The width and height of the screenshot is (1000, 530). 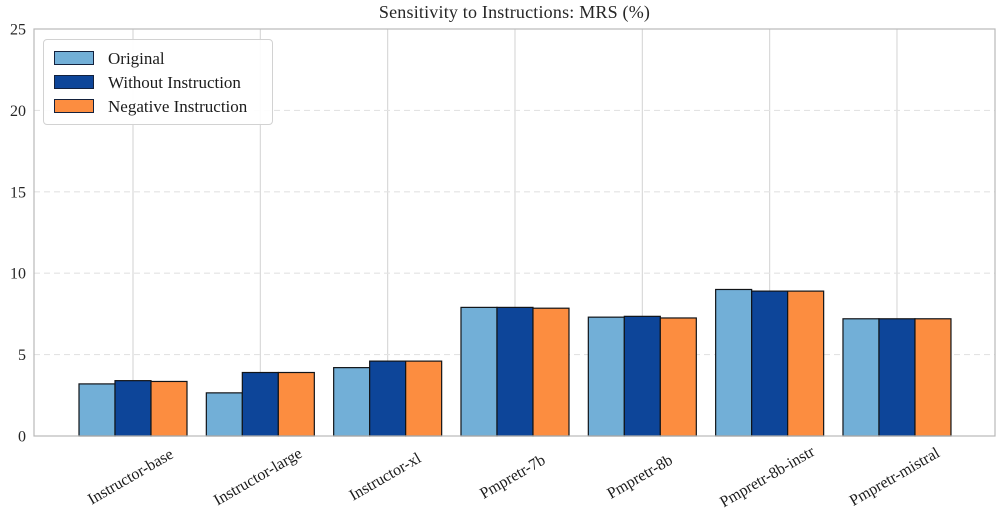 I want to click on x-tick-label: Instructor-xl, so click(x=386, y=477).